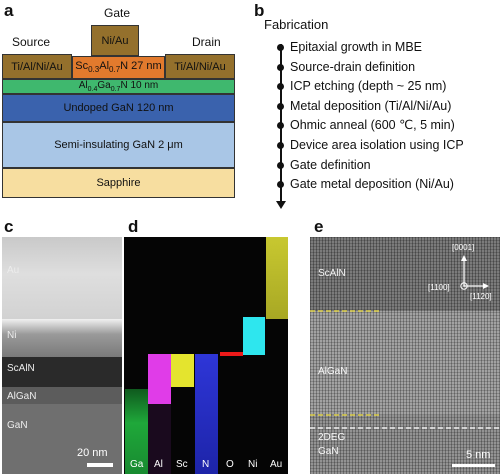 Image resolution: width=500 pixels, height=474 pixels. Describe the element at coordinates (231, 354) in the screenshot. I see `eds-o-map` at that location.